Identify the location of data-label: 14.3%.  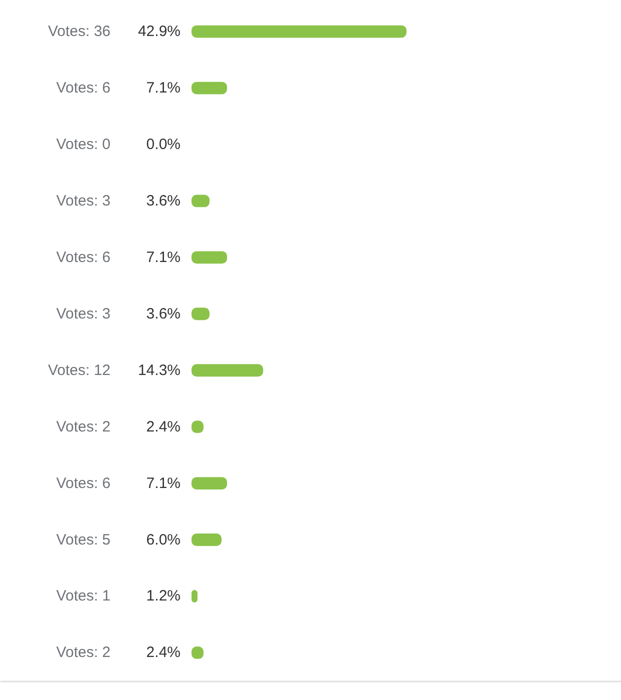
(159, 370).